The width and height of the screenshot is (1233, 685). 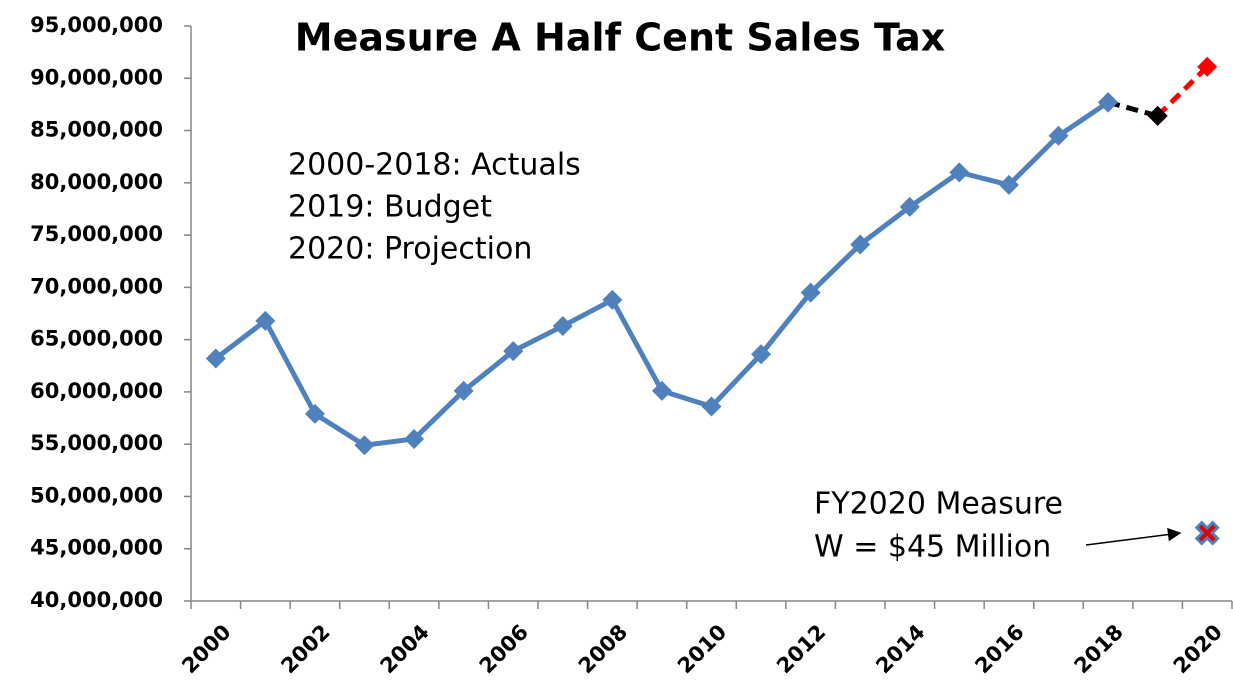 I want to click on x-tick-label: 2002, so click(x=305, y=649).